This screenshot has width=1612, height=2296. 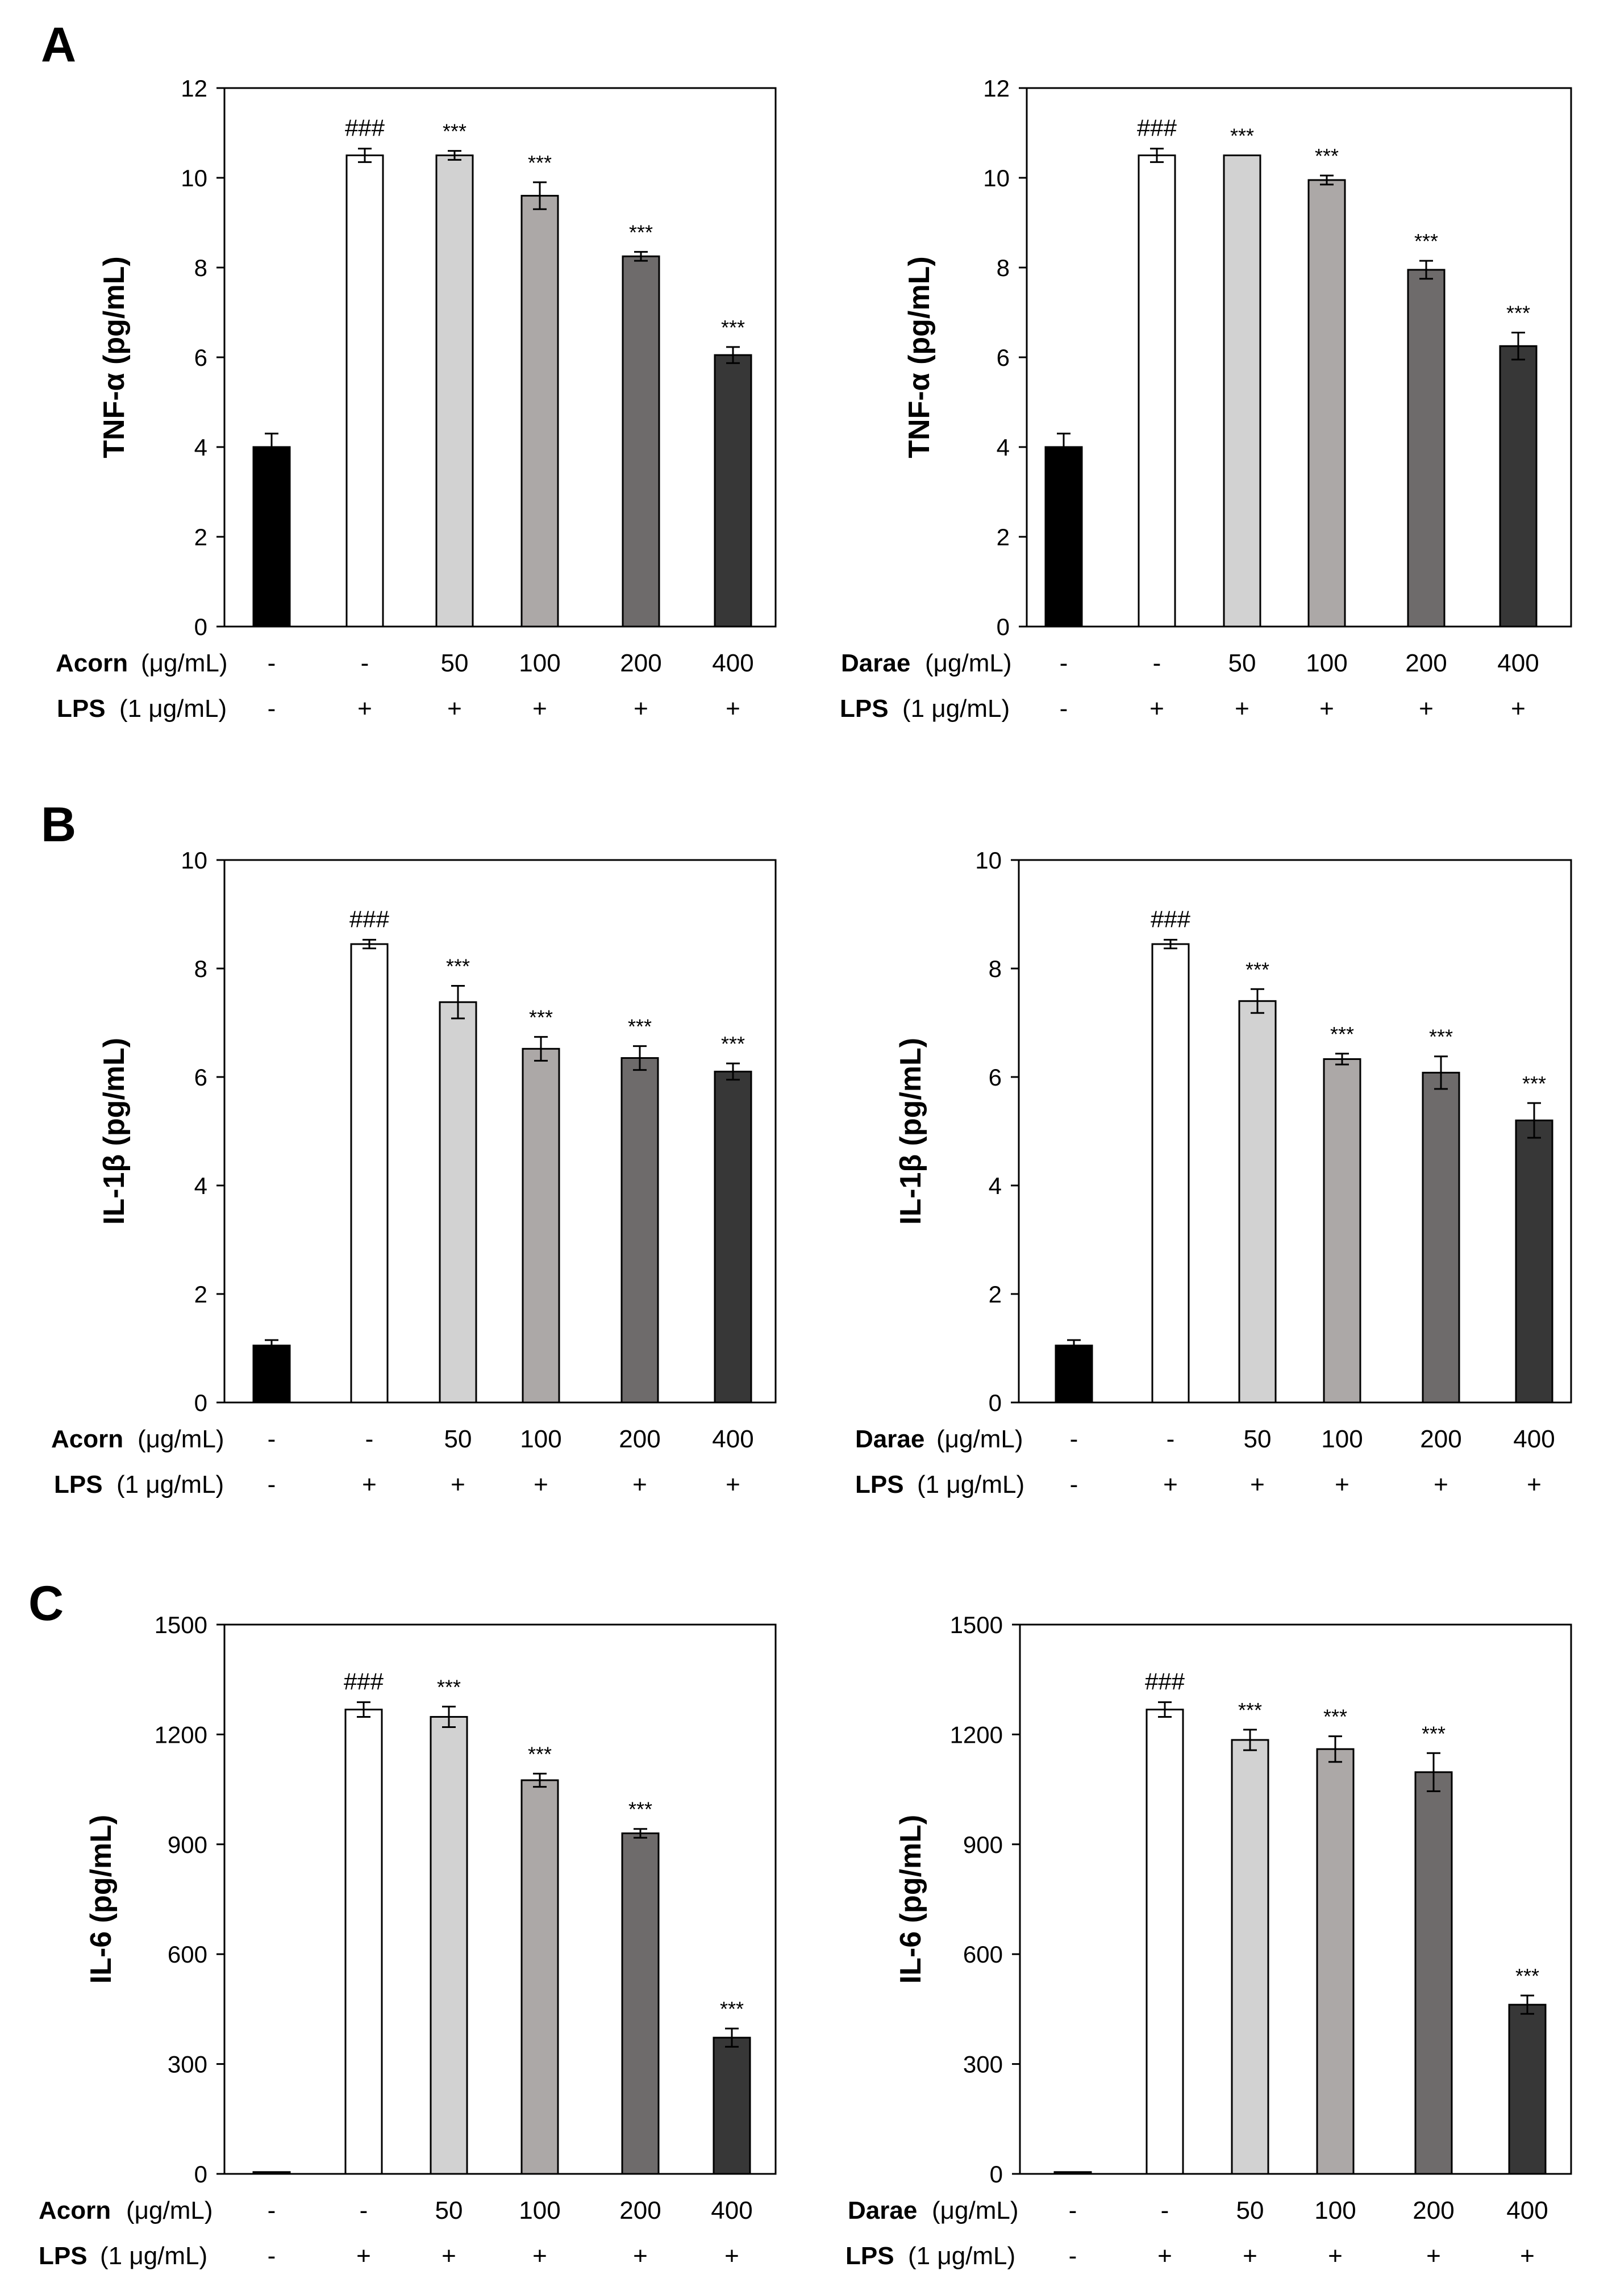 I want to click on extract-name: Acorn, so click(x=75, y=2210).